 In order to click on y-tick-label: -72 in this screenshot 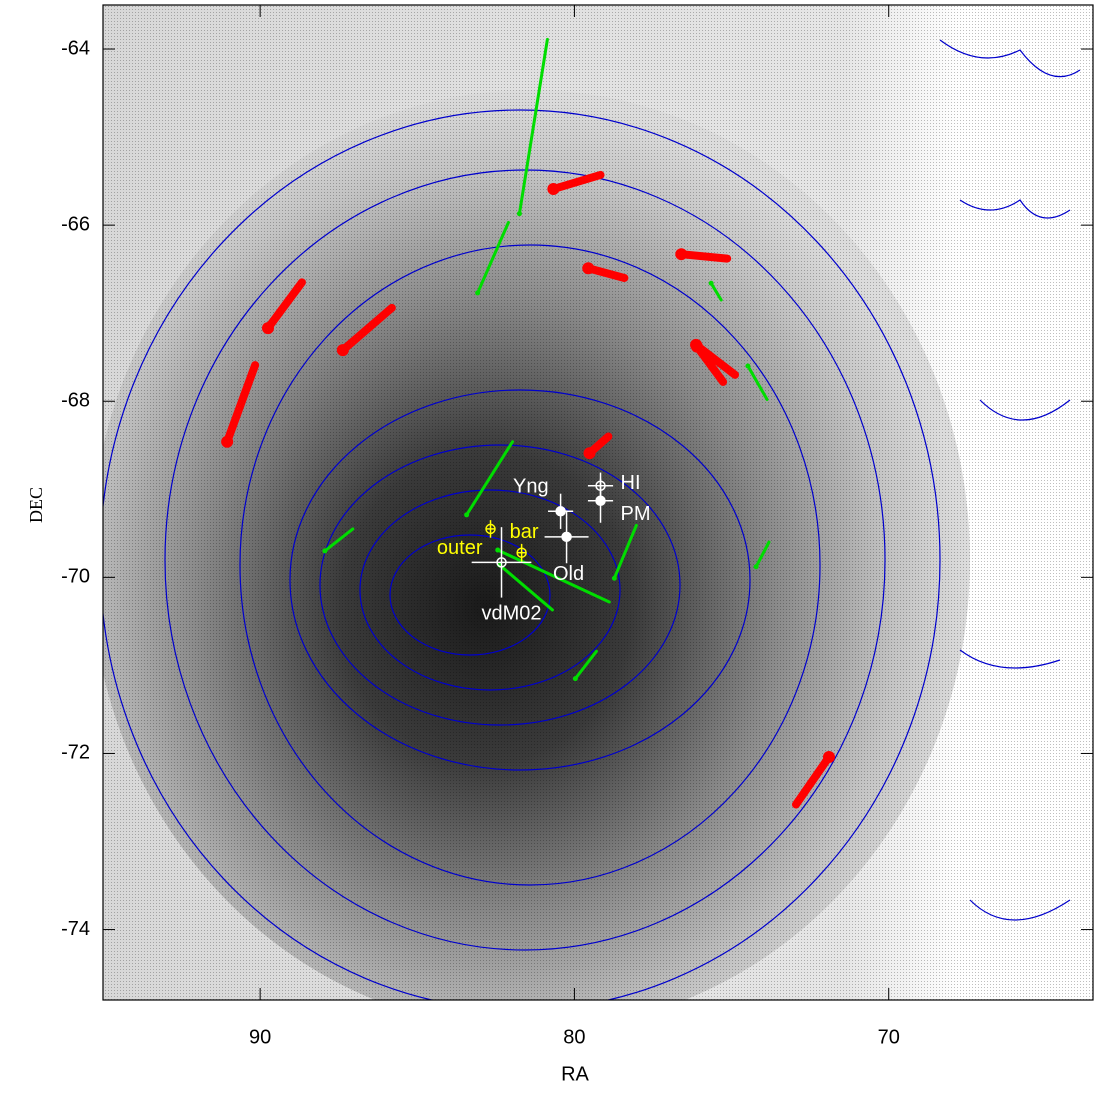, I will do `click(75, 753)`.